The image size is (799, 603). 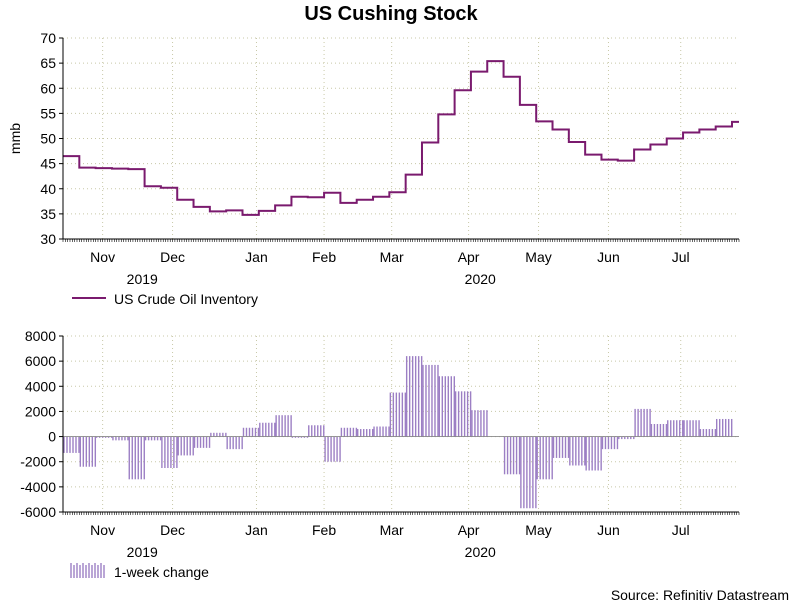 What do you see at coordinates (38, 462) in the screenshot?
I see `y-tick-label: -2000` at bounding box center [38, 462].